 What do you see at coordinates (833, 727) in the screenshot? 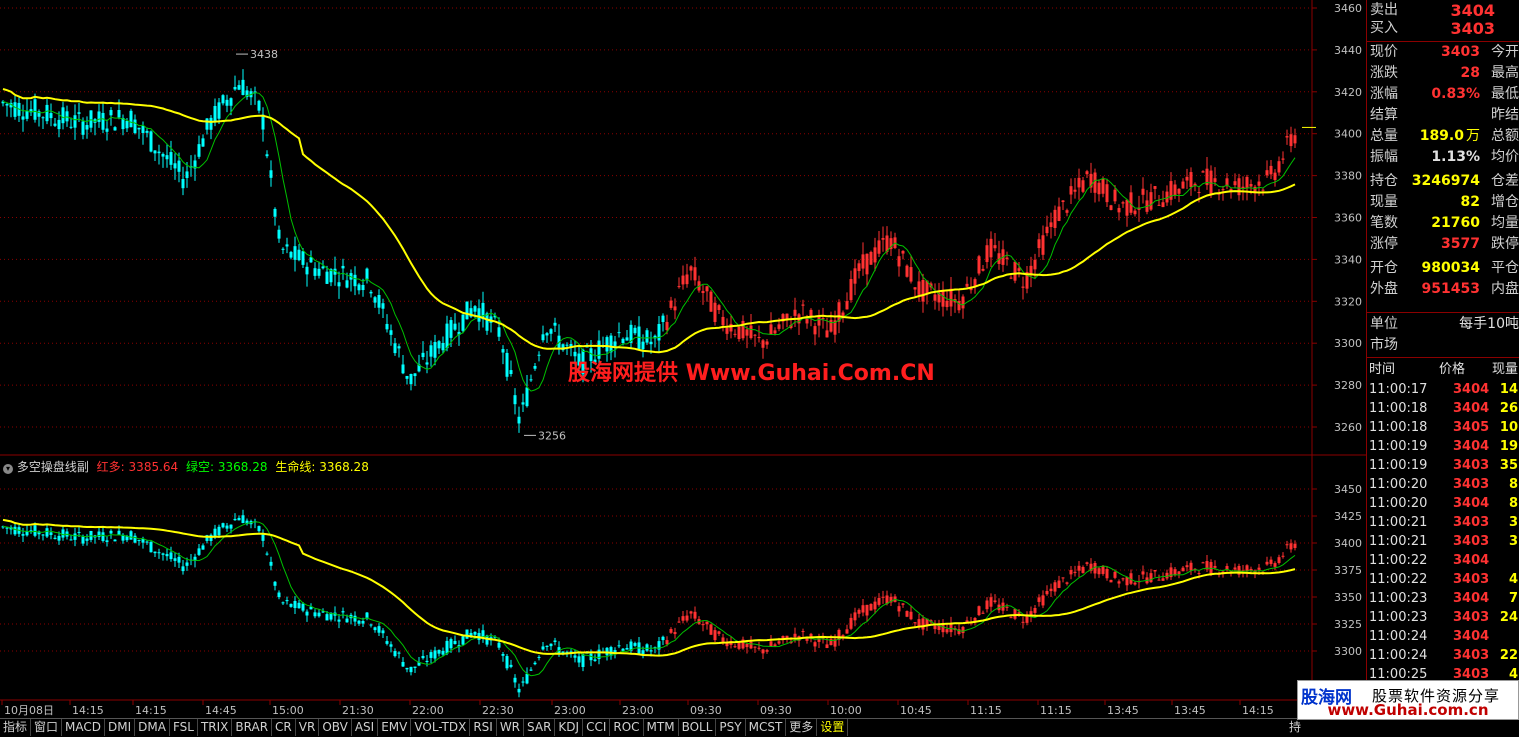
I see `toolbar-tab: 设置` at bounding box center [833, 727].